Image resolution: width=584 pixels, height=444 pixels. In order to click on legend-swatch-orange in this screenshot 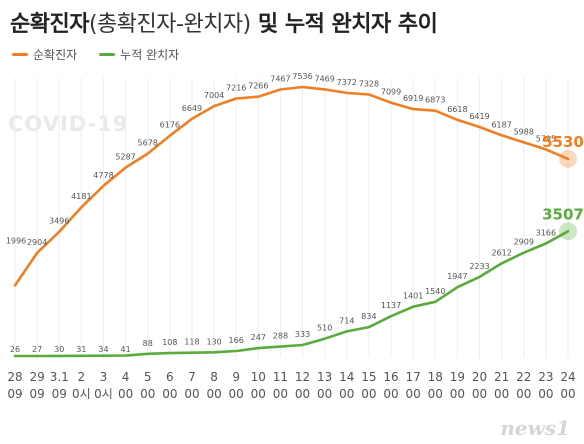, I will do `click(20, 54)`.